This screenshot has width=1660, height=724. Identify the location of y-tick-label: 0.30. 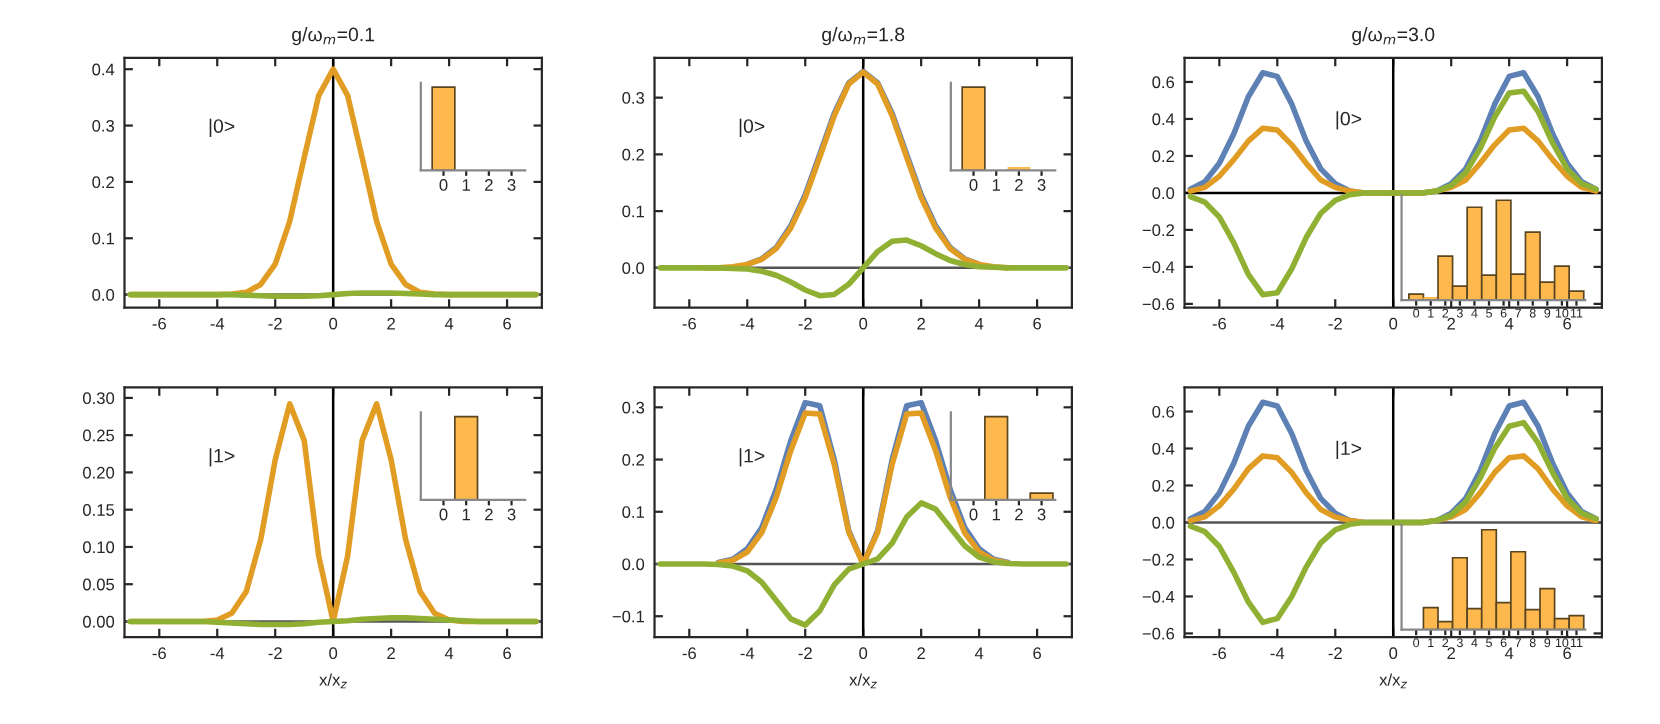
(98, 398).